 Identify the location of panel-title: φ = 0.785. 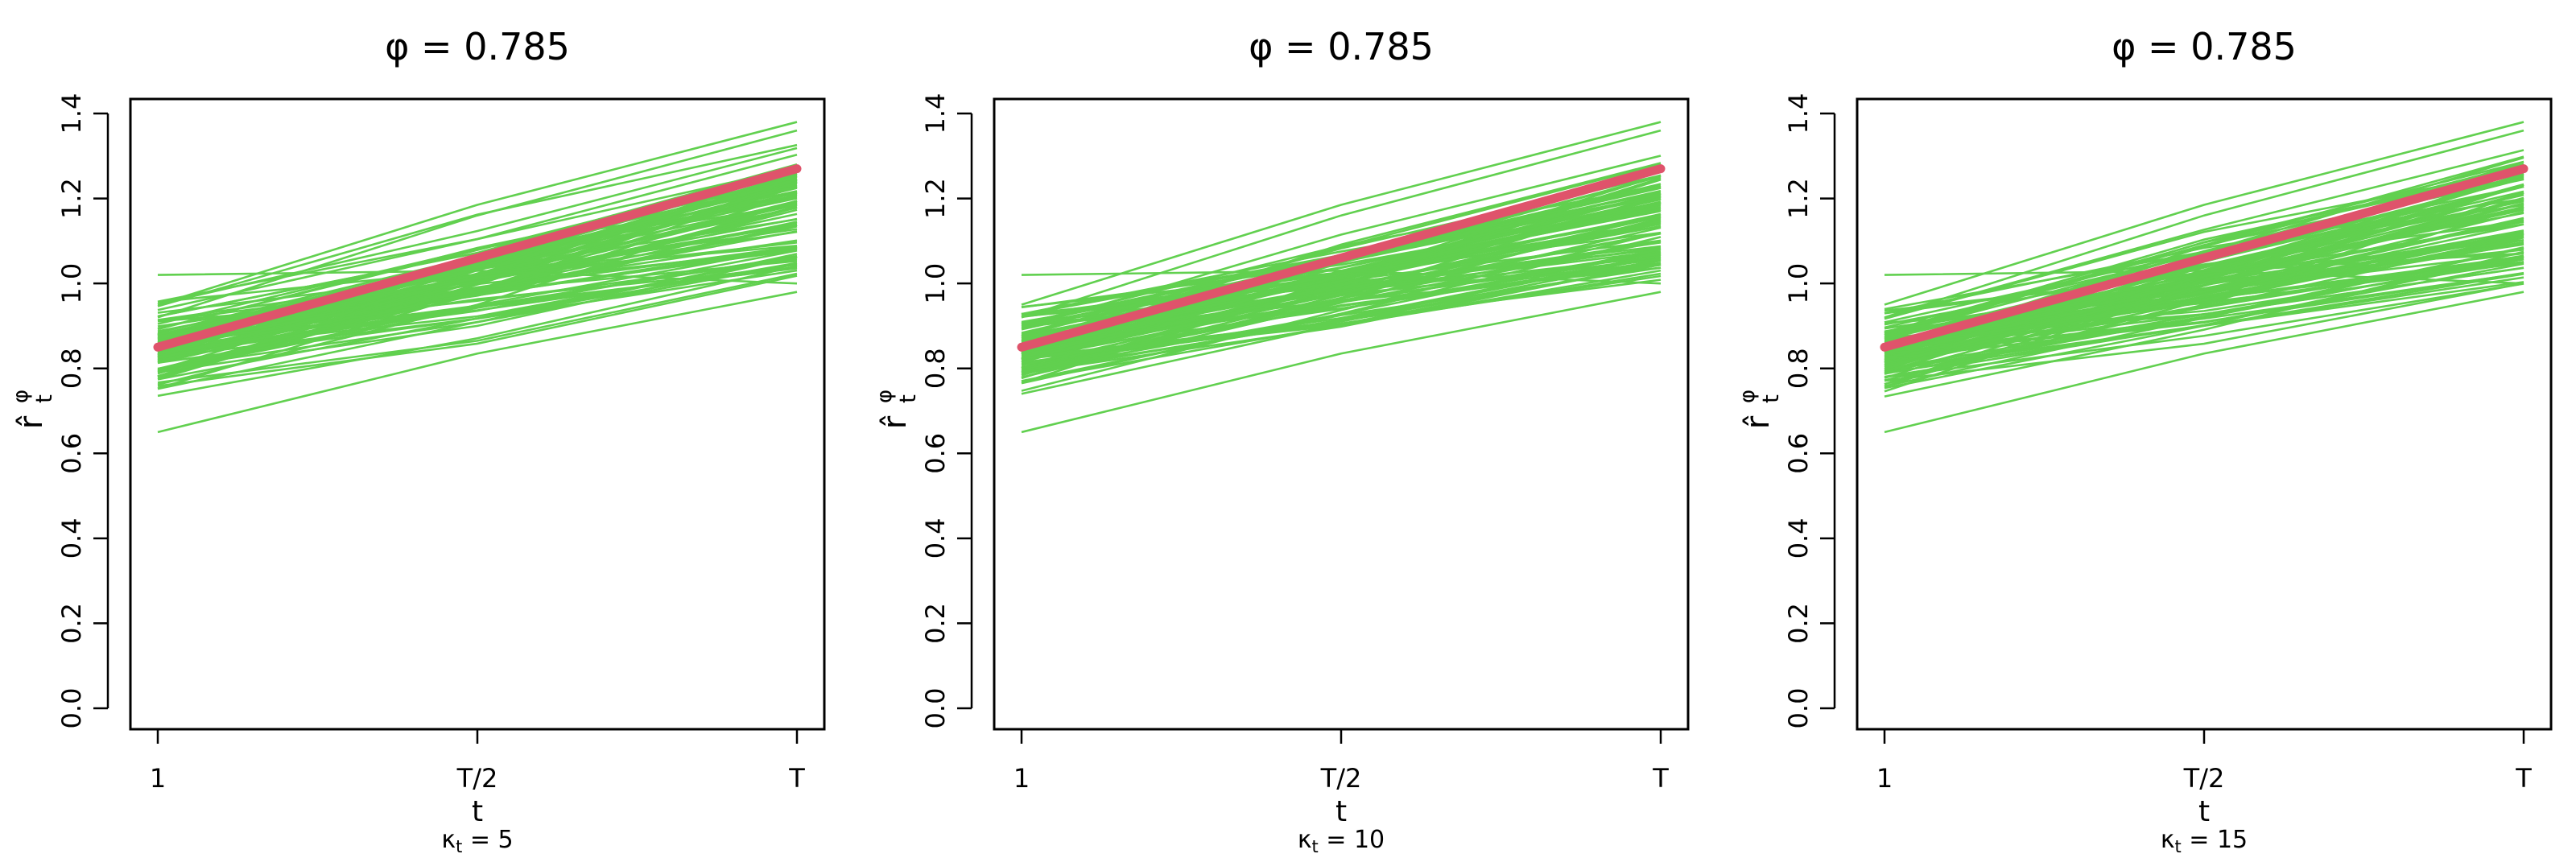
(2204, 46).